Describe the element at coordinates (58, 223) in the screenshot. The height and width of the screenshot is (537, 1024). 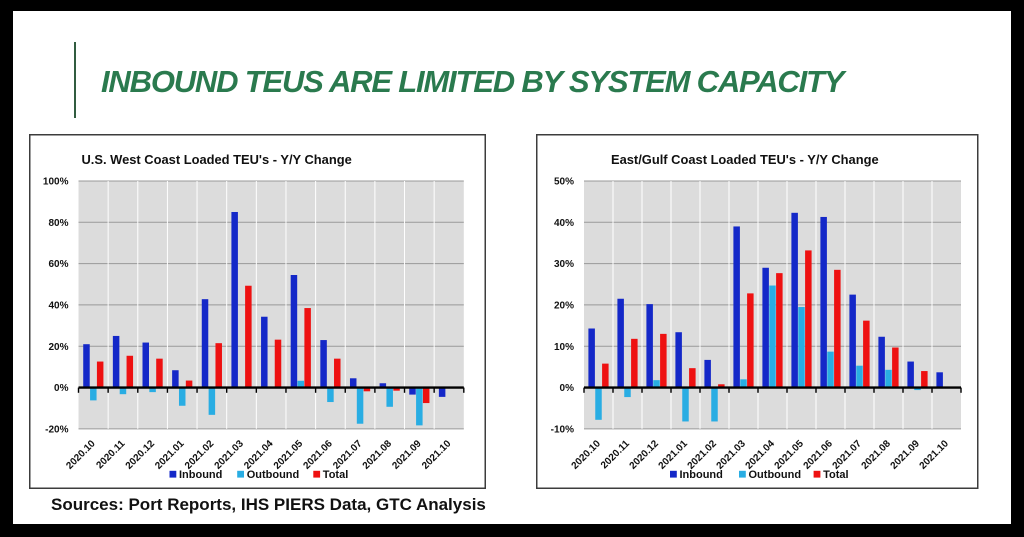
I see `svg-text: 80%` at that location.